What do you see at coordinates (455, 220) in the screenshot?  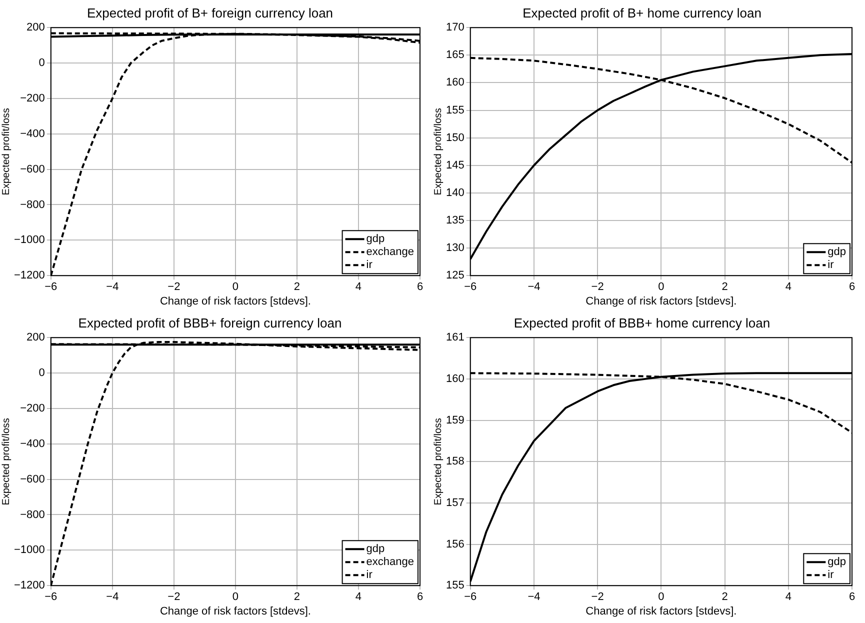 I see `y-tick-label: 135` at bounding box center [455, 220].